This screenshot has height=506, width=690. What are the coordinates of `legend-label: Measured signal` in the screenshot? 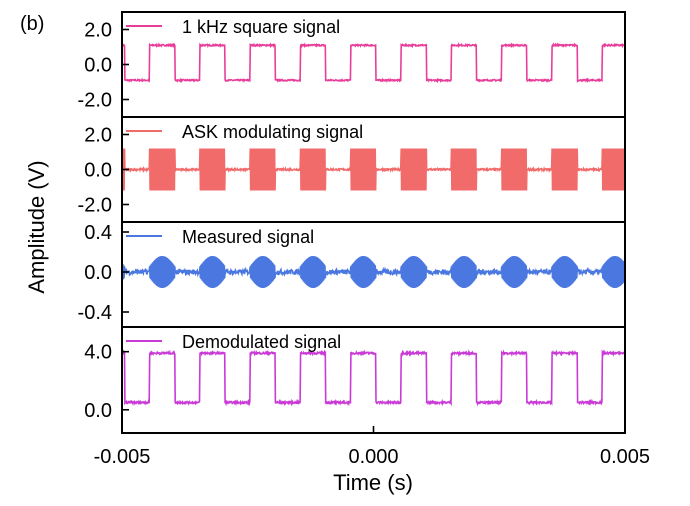 It's located at (248, 237).